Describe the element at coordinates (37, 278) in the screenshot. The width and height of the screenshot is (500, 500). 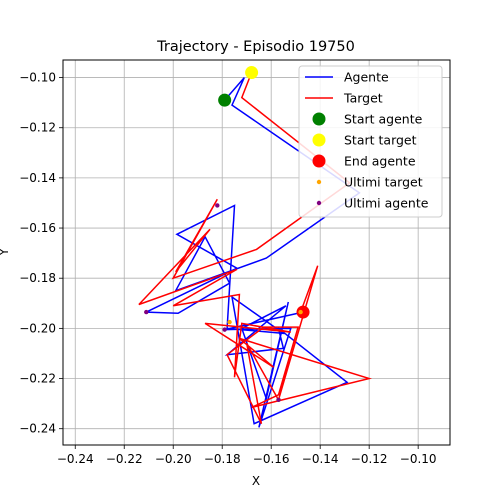
I see `y-tick-label: −0.18` at that location.